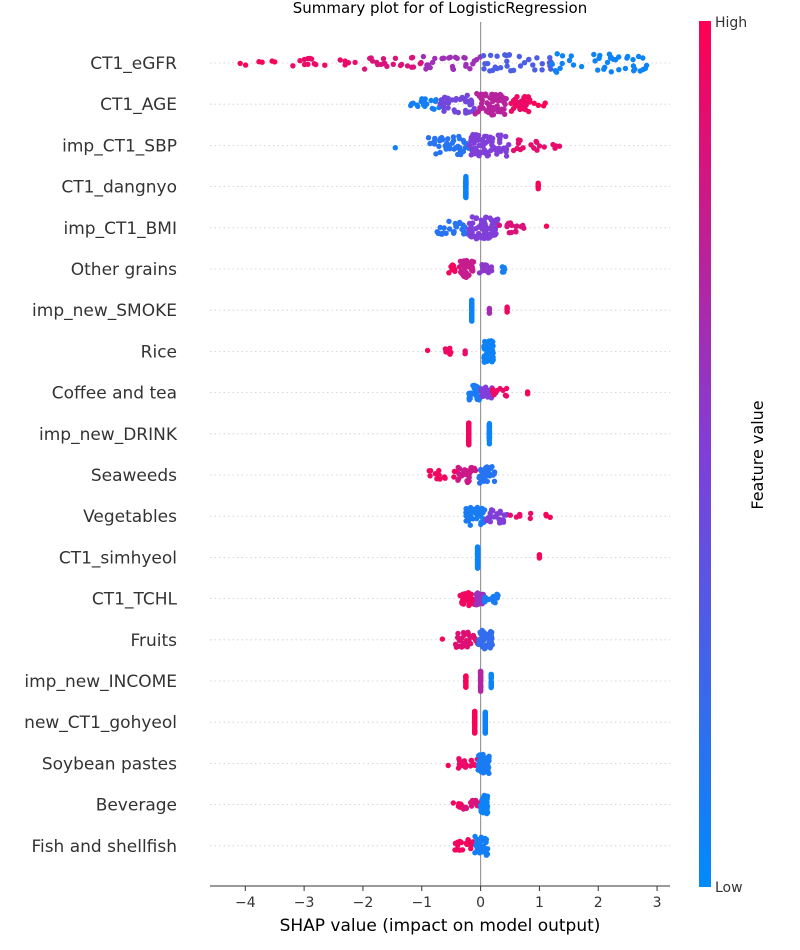 This screenshot has width=800, height=950. Describe the element at coordinates (440, 8) in the screenshot. I see `chart-title: Summary plot for of LogisticRegression` at that location.